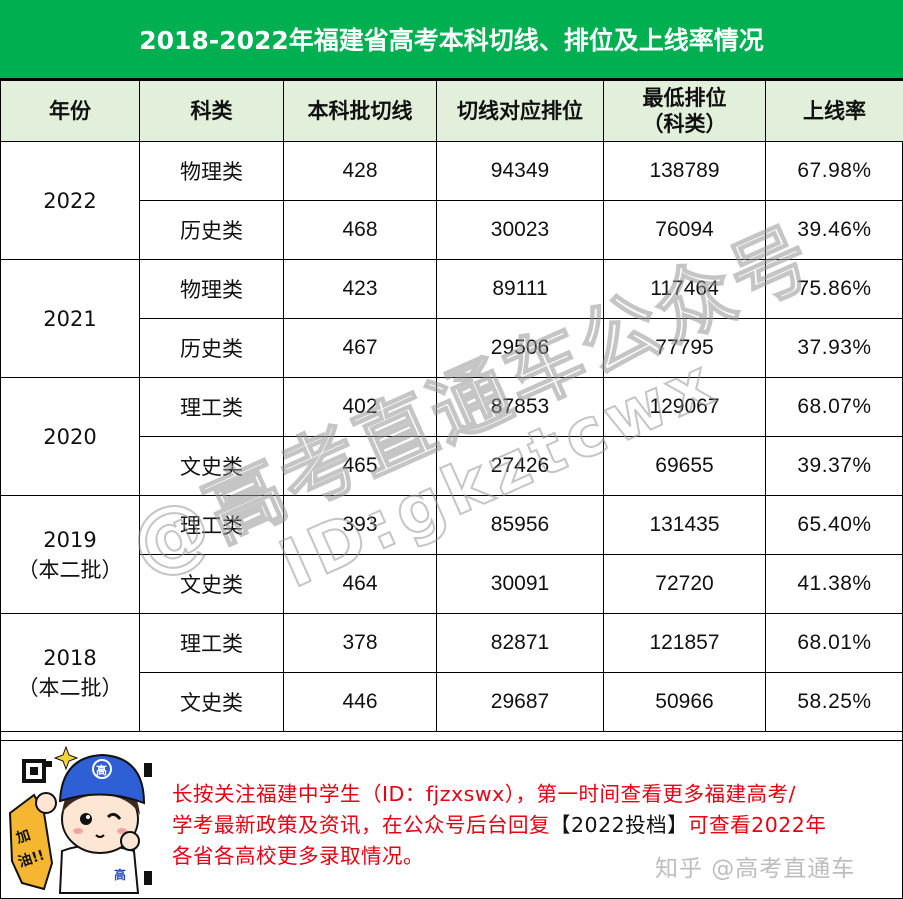 The height and width of the screenshot is (899, 903). I want to click on page-title: 2018-2022年福建省高考本科切线、排位及上线率情况, so click(451, 40).